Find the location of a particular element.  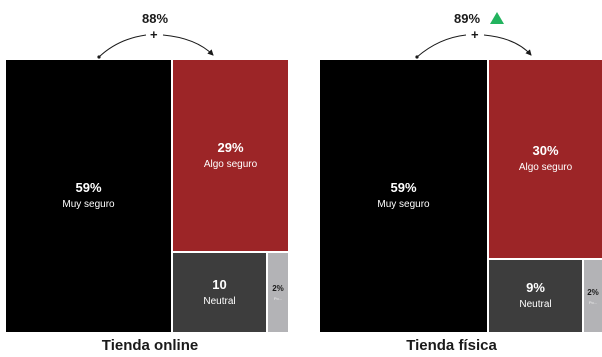

tile-value-label: 10 is located at coordinates (219, 284).